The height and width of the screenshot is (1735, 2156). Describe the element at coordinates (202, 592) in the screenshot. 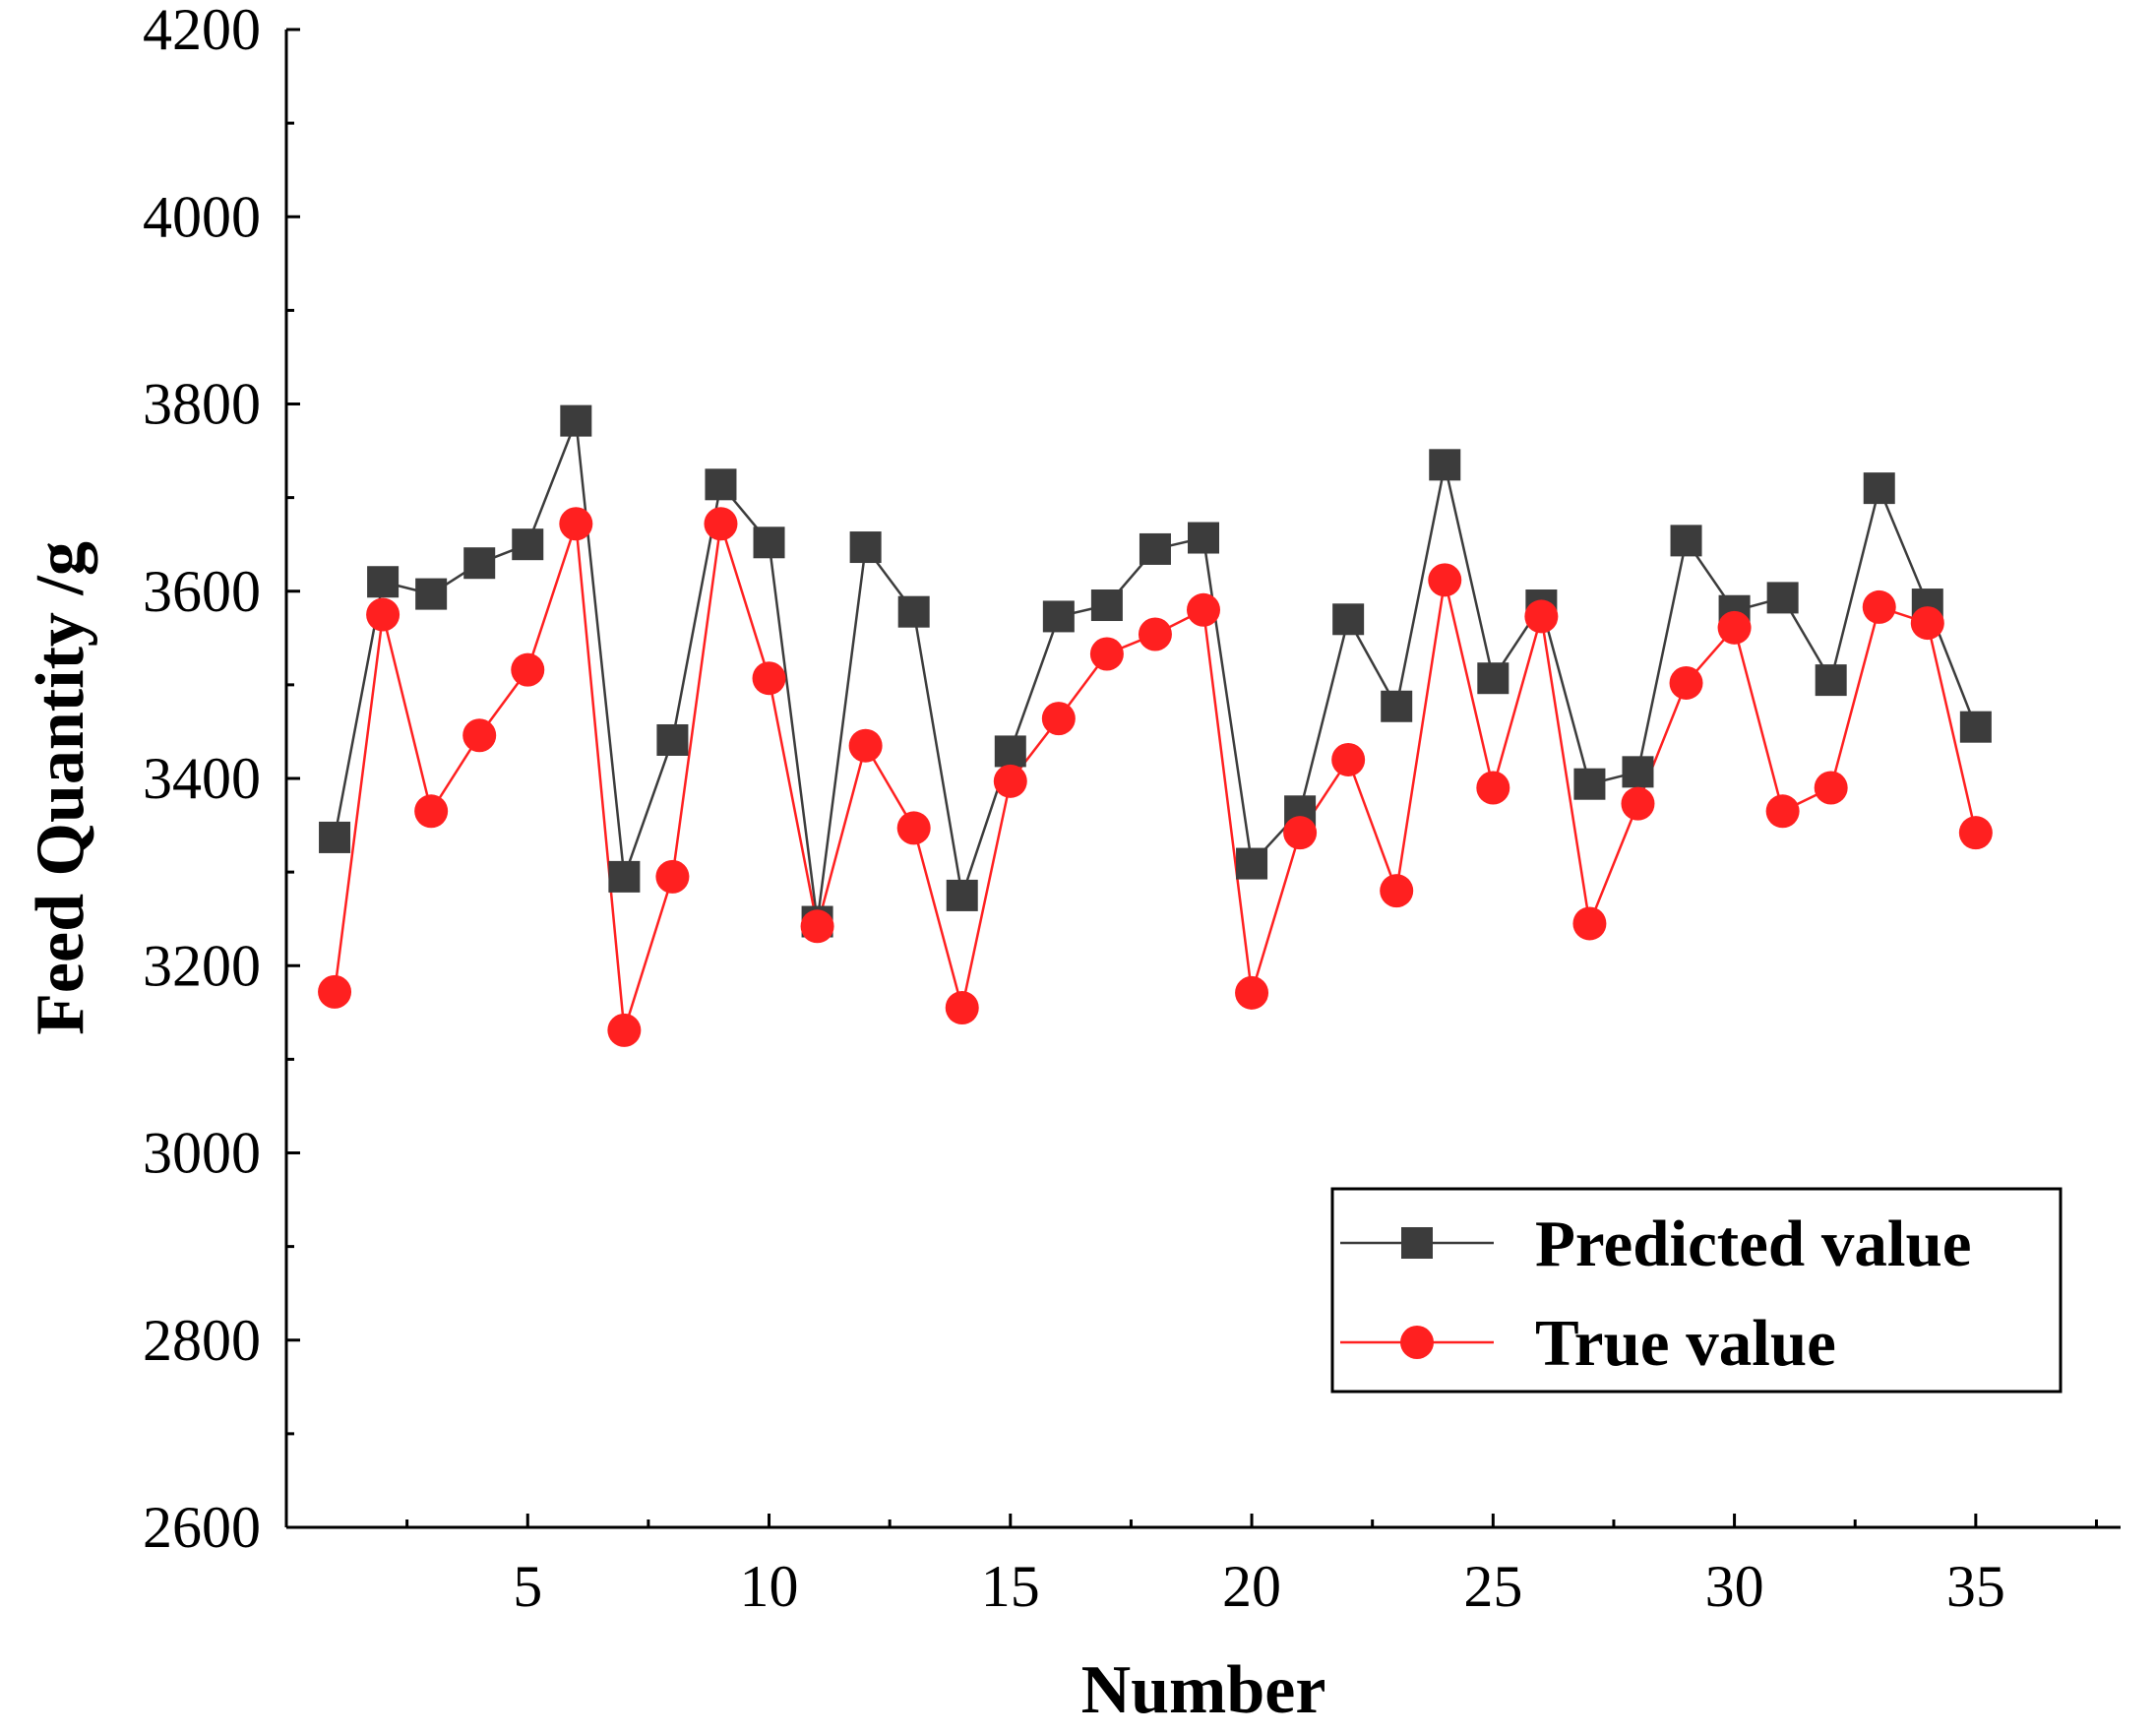

I see `y-tick-label: 3600` at that location.